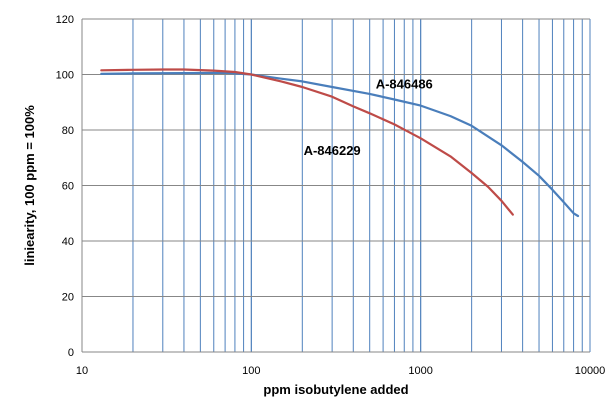 The width and height of the screenshot is (611, 398). What do you see at coordinates (335, 389) in the screenshot?
I see `x-axis-title: ppm isobutylene added` at bounding box center [335, 389].